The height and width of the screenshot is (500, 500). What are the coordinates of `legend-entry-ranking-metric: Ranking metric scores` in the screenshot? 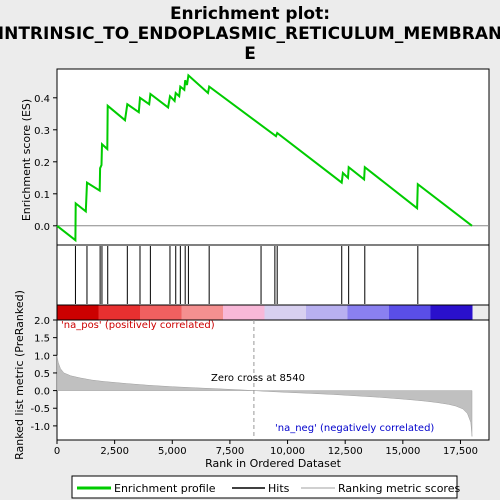 It's located at (399, 488).